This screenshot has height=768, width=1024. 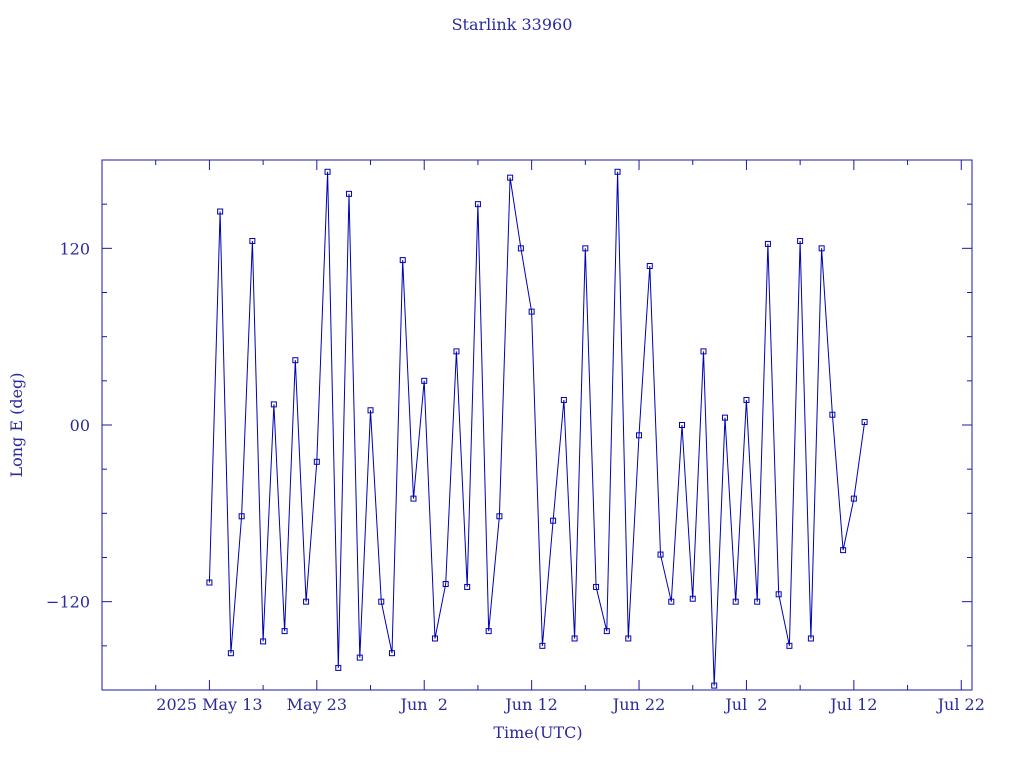 What do you see at coordinates (512, 24) in the screenshot?
I see `chart-title: Starlink 33960` at bounding box center [512, 24].